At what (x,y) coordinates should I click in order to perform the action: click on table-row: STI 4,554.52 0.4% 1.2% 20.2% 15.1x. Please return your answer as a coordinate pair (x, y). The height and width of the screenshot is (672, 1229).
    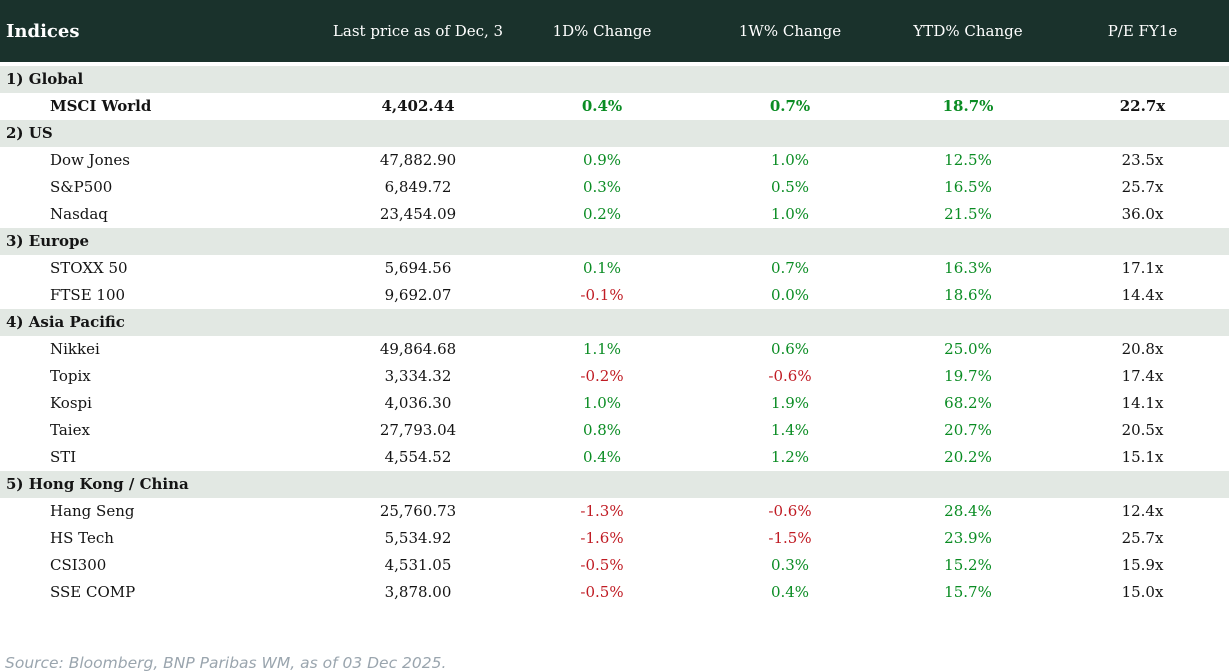
    Looking at the image, I should click on (614, 457).